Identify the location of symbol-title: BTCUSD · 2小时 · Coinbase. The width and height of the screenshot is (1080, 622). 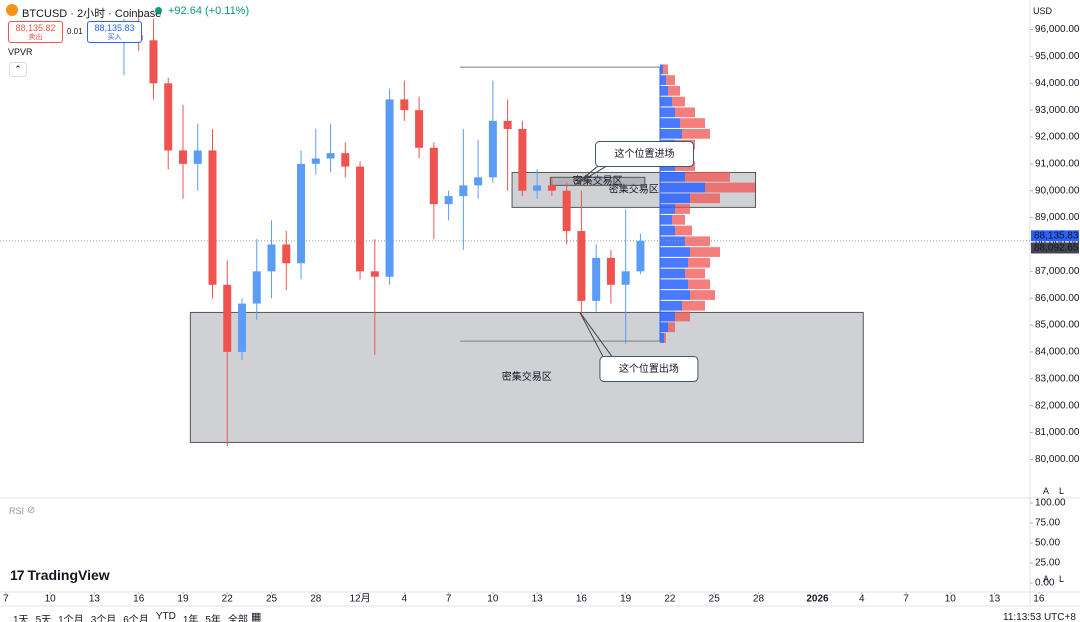
(92, 14).